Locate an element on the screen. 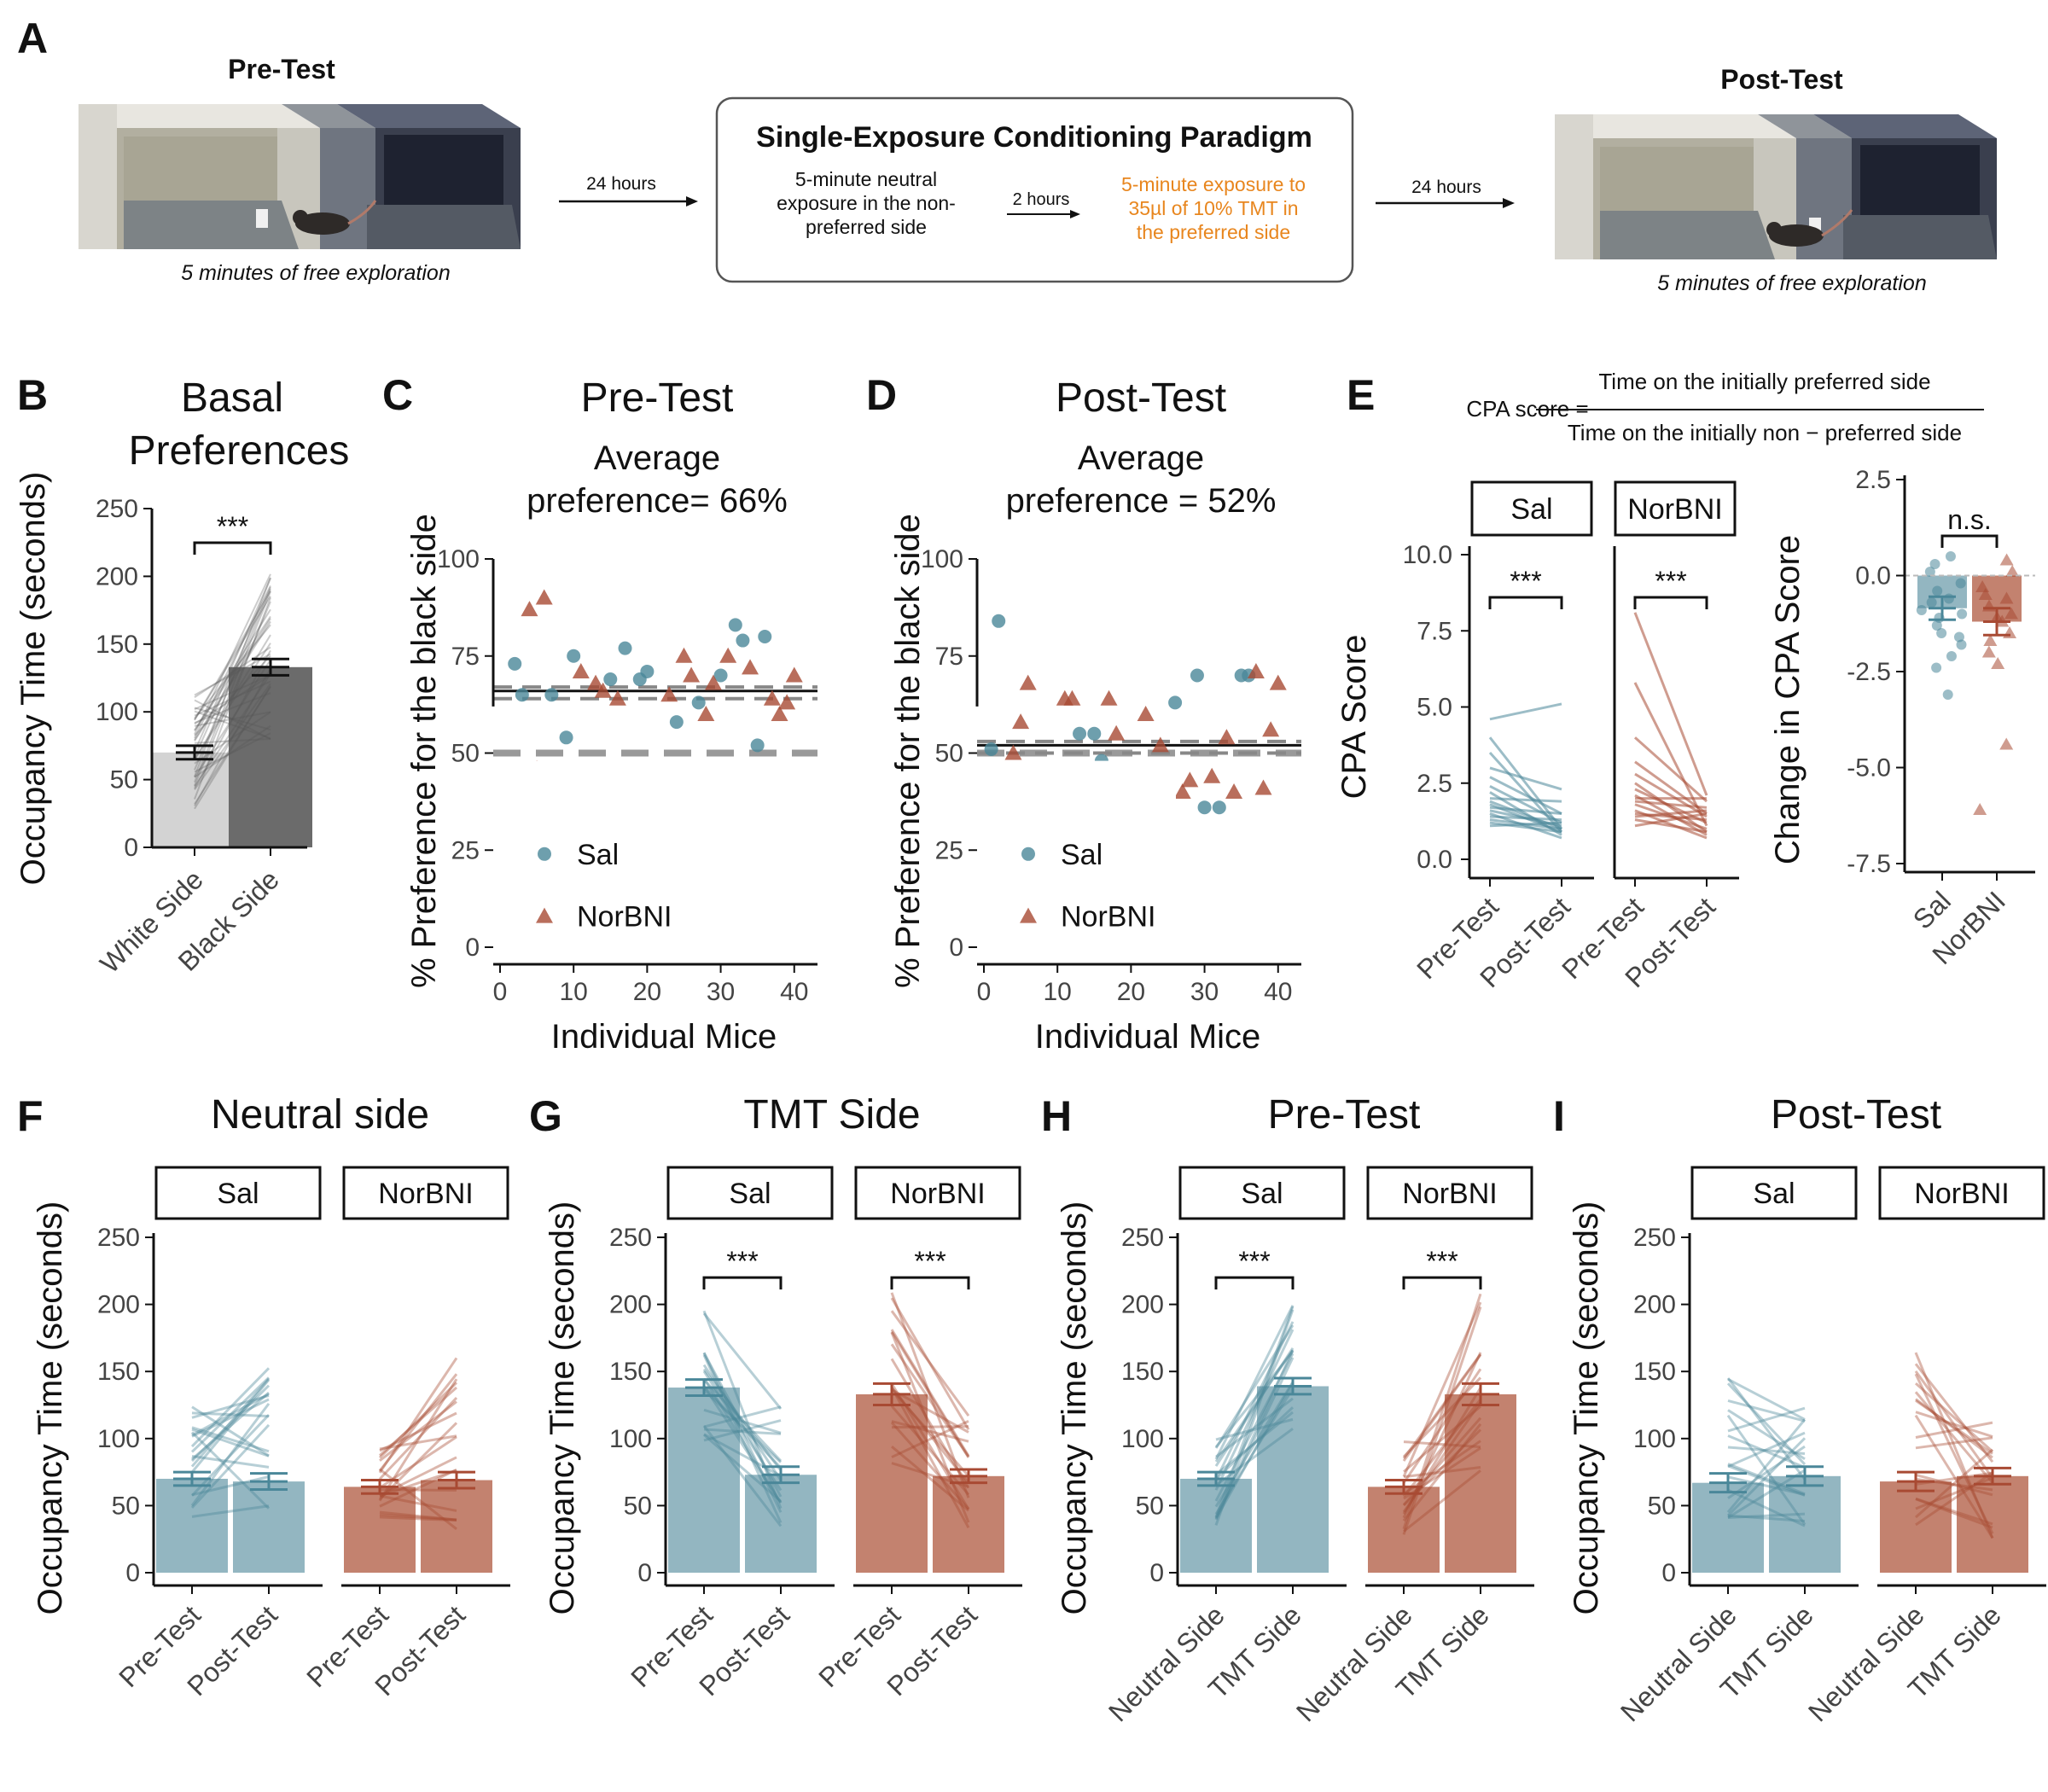  panel-e2-y-tick-label: 0.0 is located at coordinates (1873, 576).